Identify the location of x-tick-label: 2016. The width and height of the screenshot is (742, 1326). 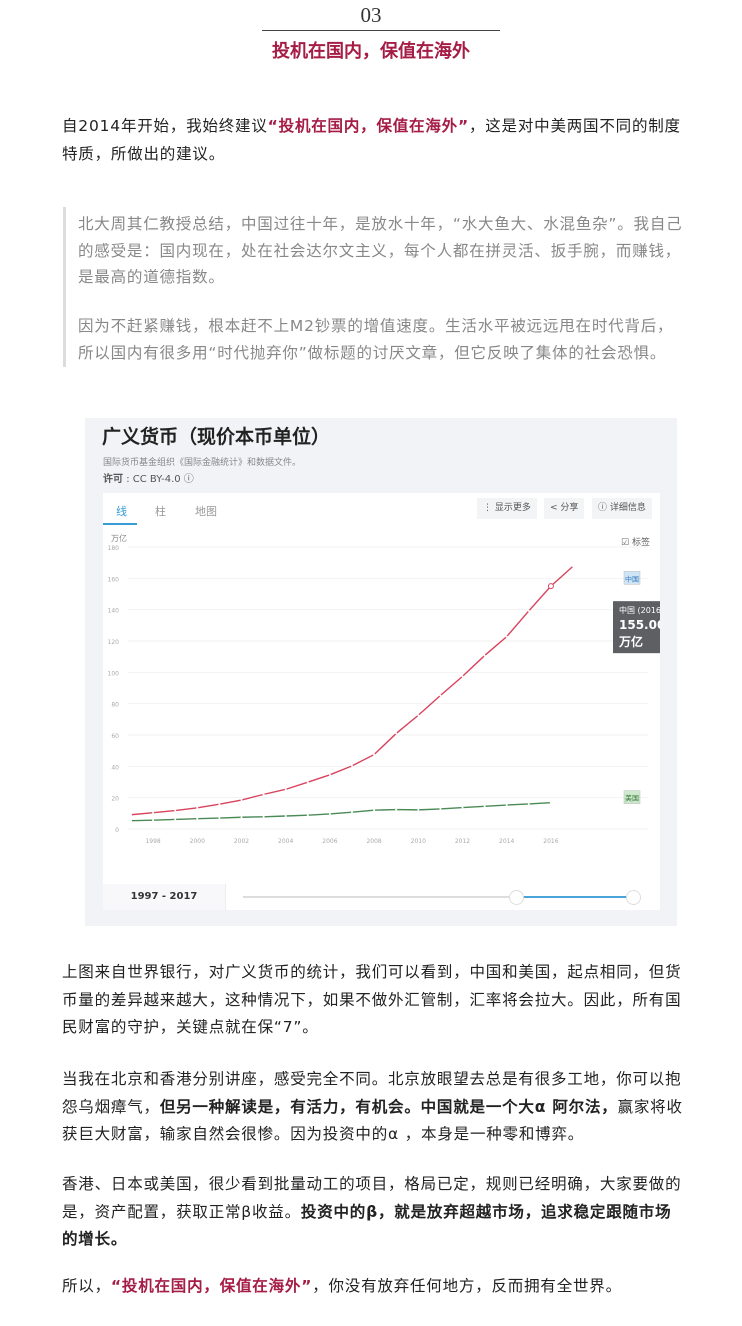
(550, 841).